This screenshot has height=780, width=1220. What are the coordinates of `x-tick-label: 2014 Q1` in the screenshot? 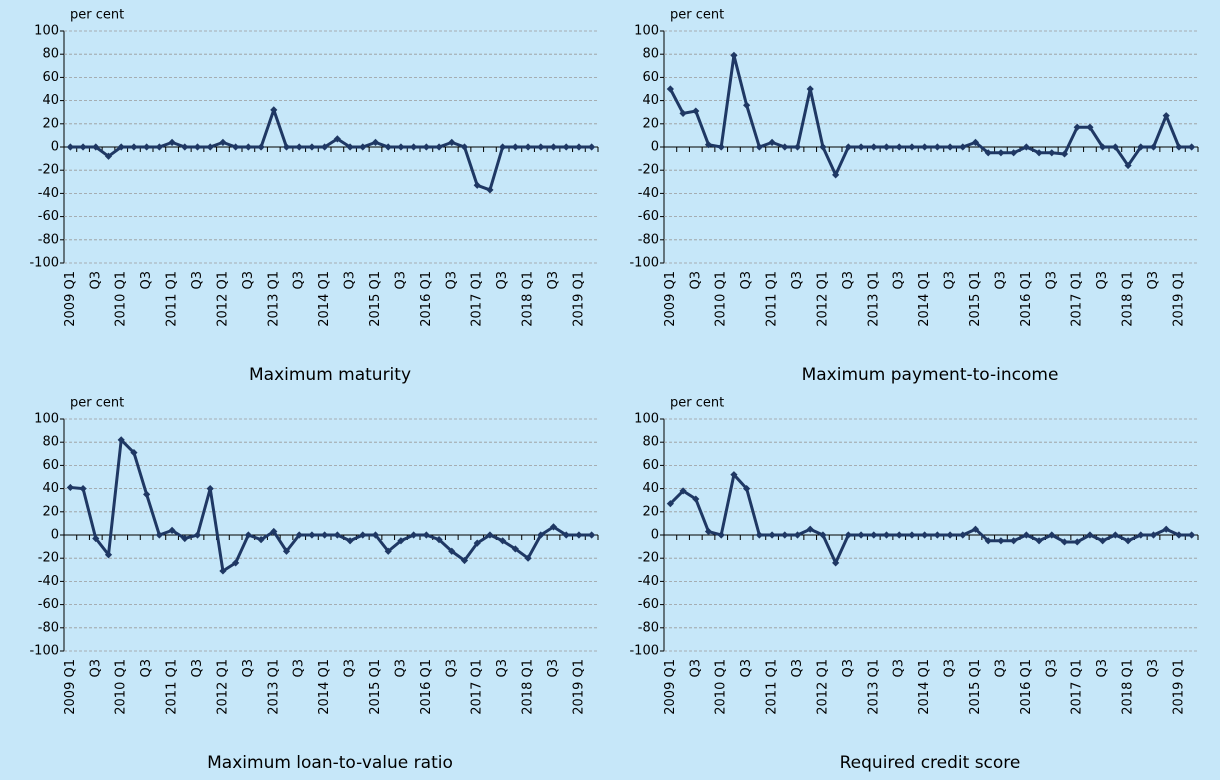 It's located at (924, 299).